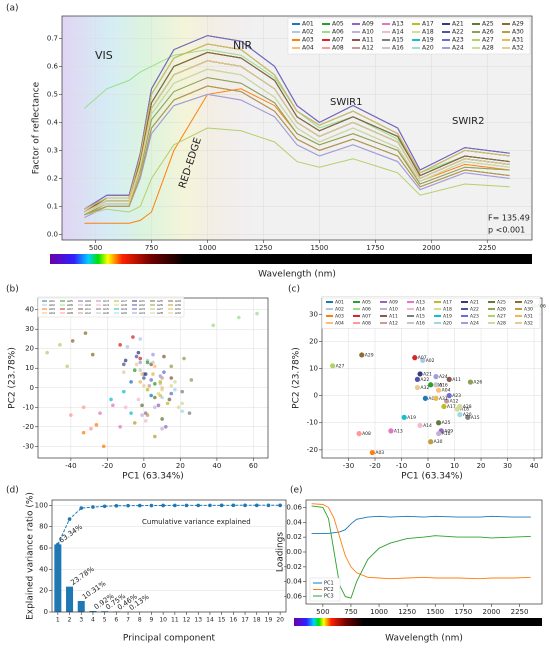  Describe the element at coordinates (420, 317) in the screenshot. I see `legend-label: A15` at that location.